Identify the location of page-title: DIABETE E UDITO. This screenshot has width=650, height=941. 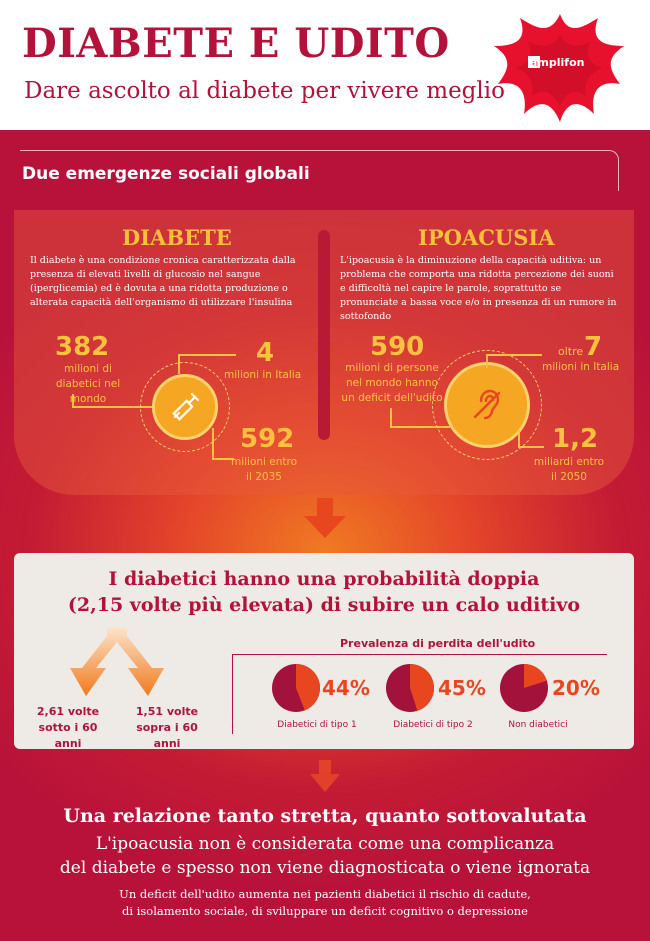
(236, 43).